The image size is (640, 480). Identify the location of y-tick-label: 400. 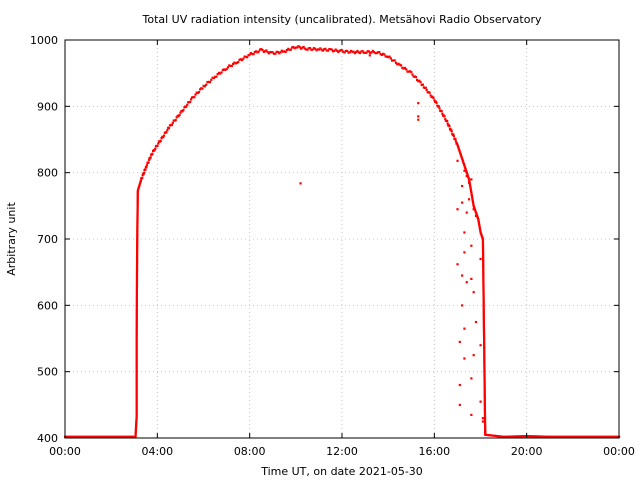
(47, 438).